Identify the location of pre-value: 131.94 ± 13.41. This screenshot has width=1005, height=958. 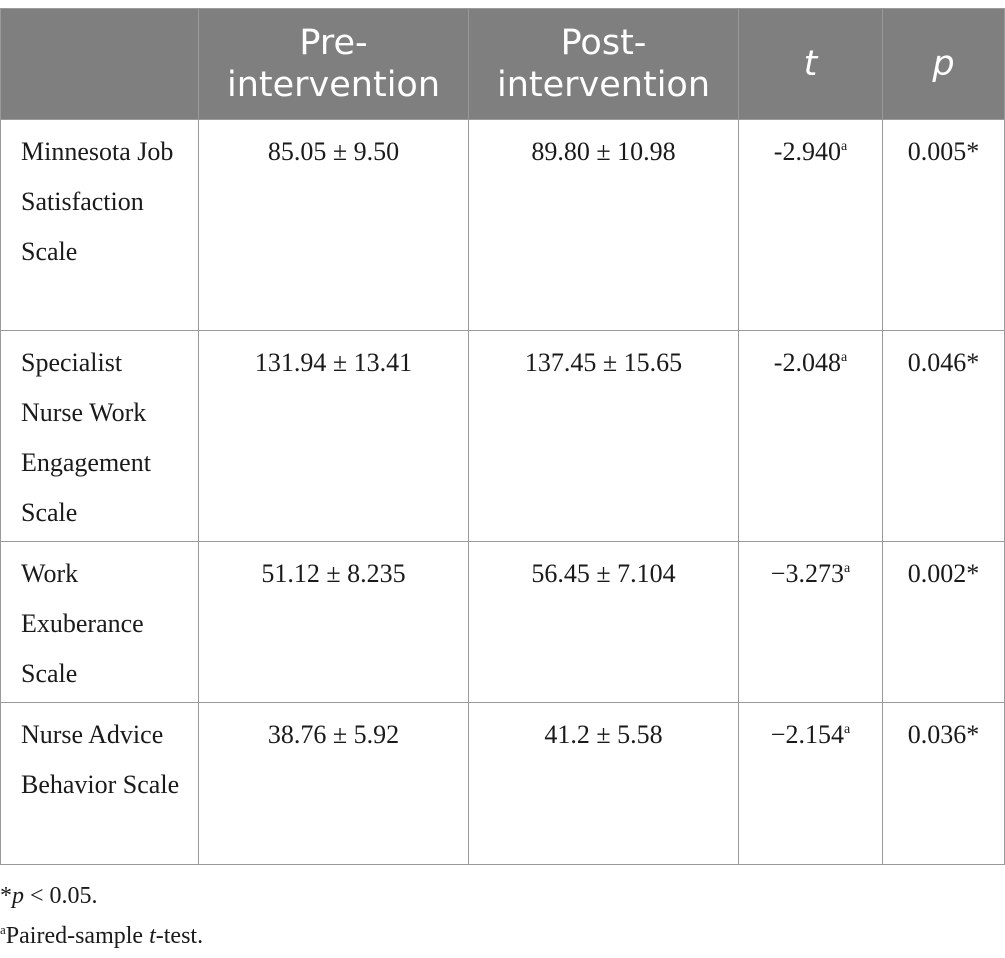
(333, 436).